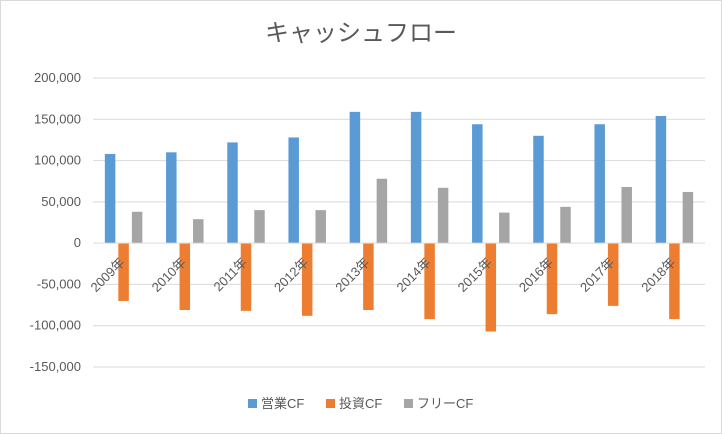  What do you see at coordinates (282, 403) in the screenshot?
I see `legend-label: 営業CF` at bounding box center [282, 403].